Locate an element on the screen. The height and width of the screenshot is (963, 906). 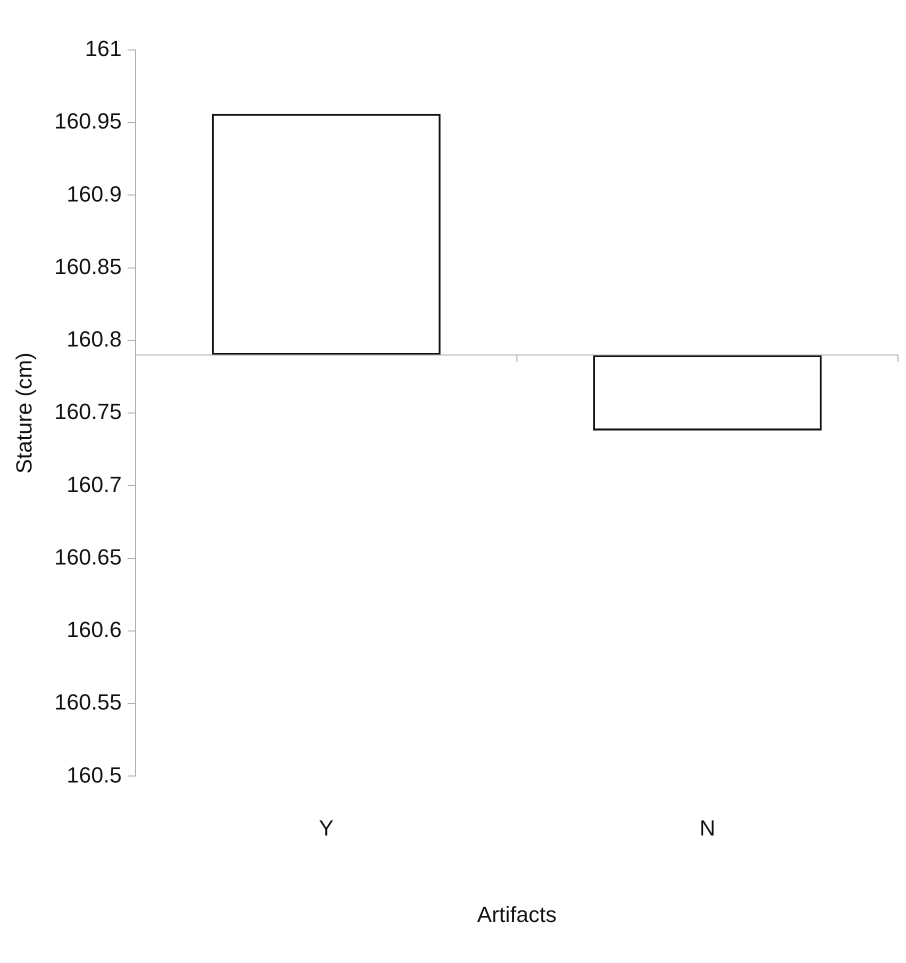
y-tick-label: 160.95 is located at coordinates (88, 121).